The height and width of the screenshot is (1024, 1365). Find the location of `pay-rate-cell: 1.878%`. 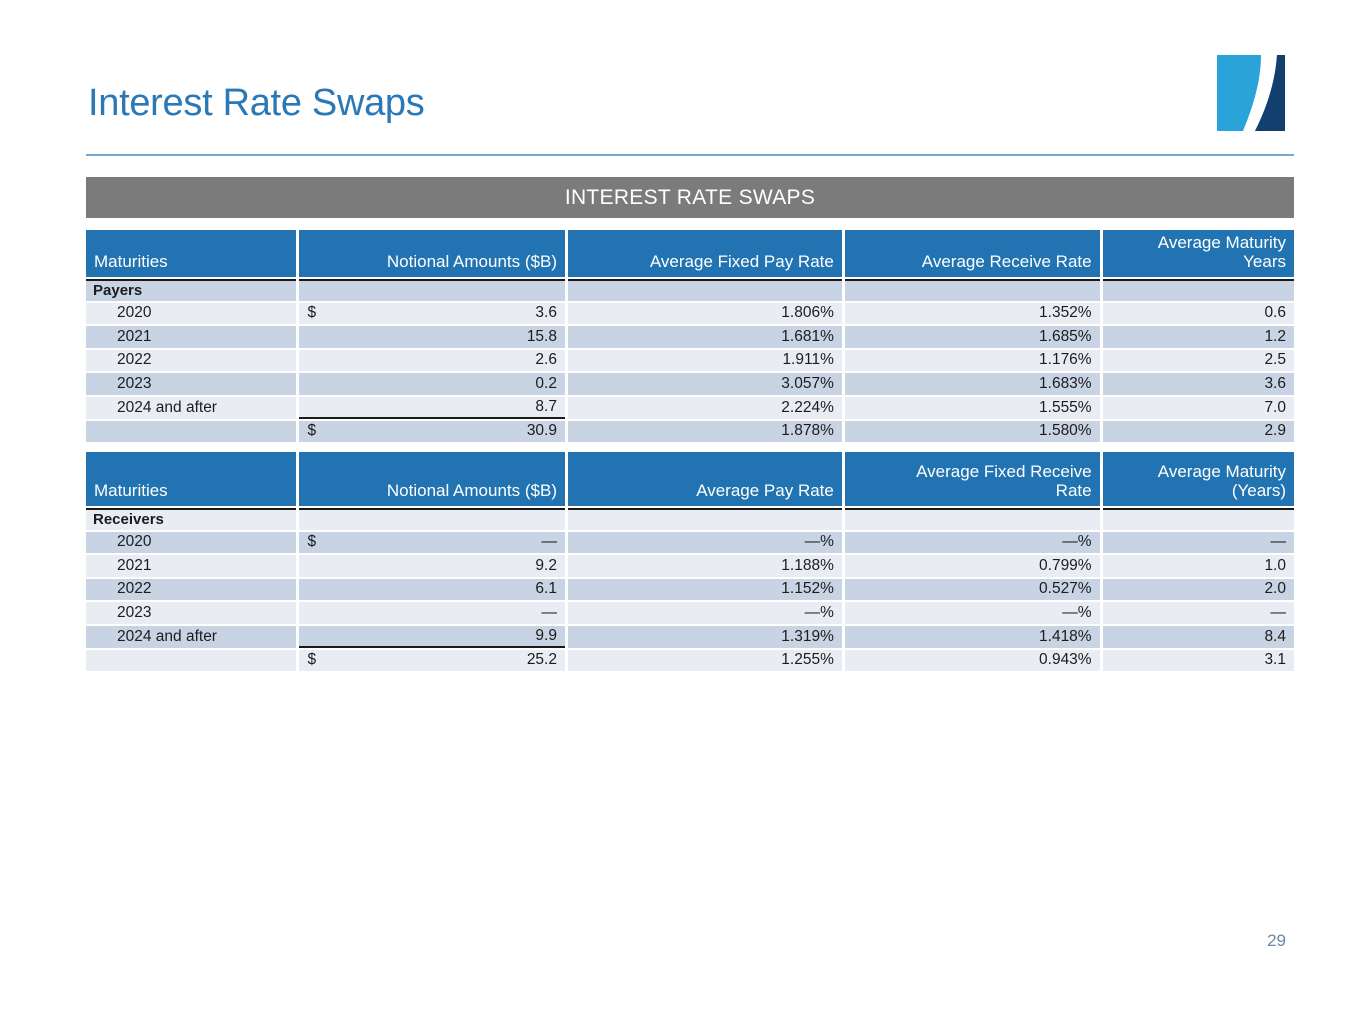

pay-rate-cell: 1.878% is located at coordinates (704, 431).